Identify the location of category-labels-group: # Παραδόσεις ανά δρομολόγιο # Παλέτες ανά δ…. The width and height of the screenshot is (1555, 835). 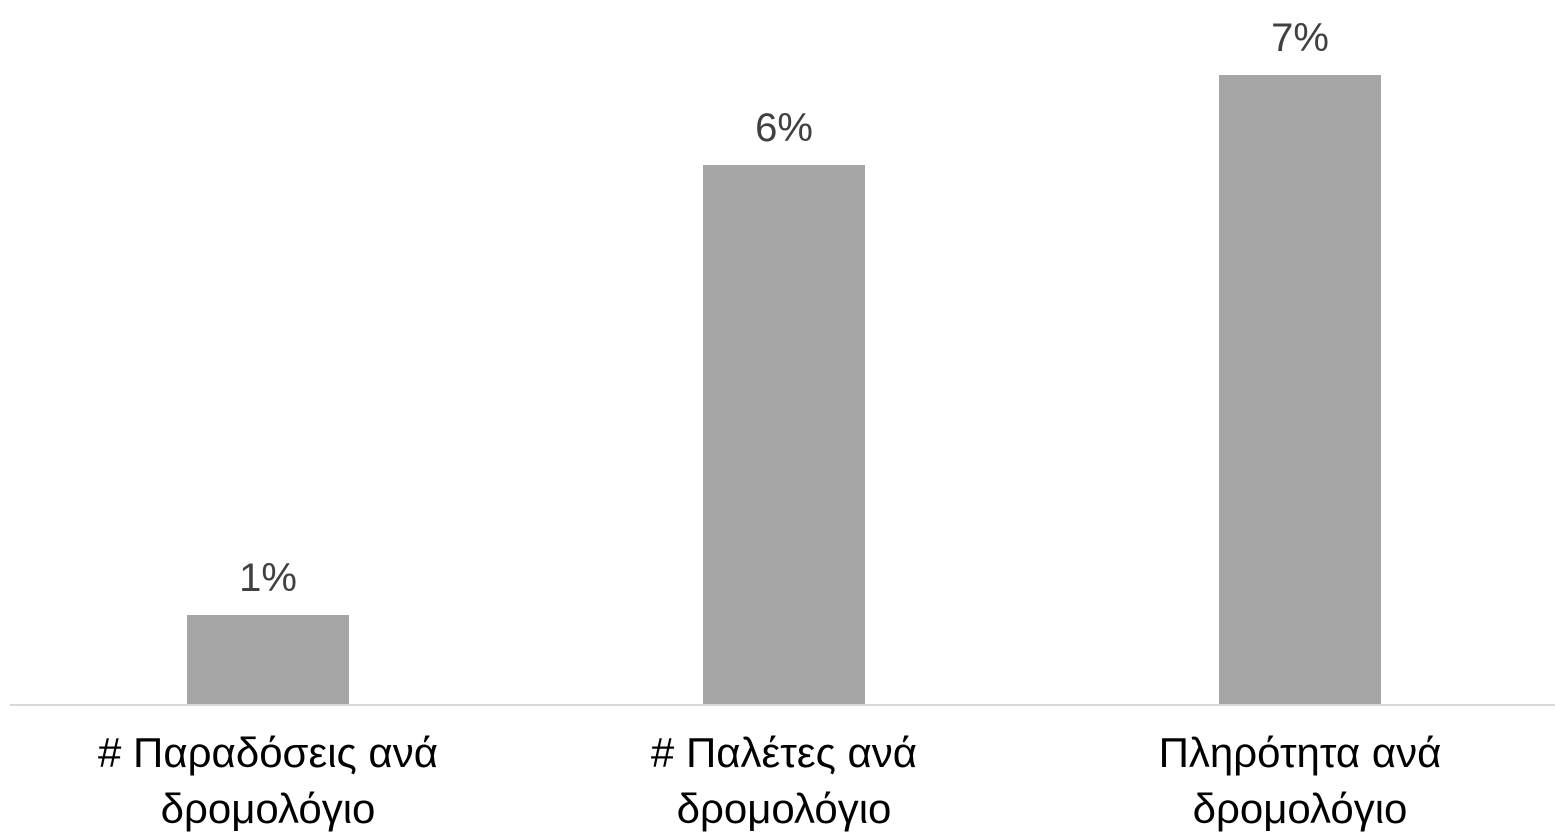
(769, 780).